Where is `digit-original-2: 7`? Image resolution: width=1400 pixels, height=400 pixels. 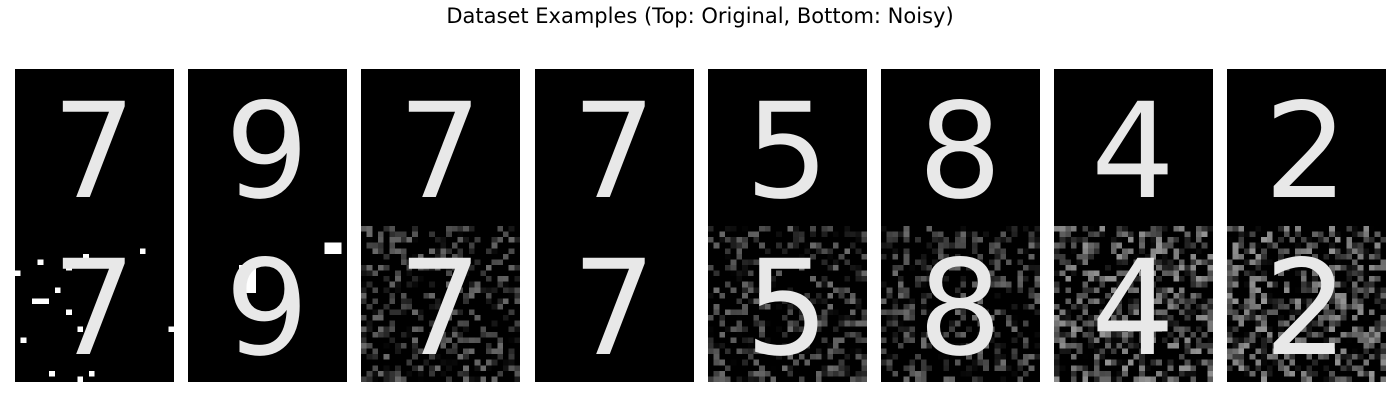 digit-original-2: 7 is located at coordinates (440, 150).